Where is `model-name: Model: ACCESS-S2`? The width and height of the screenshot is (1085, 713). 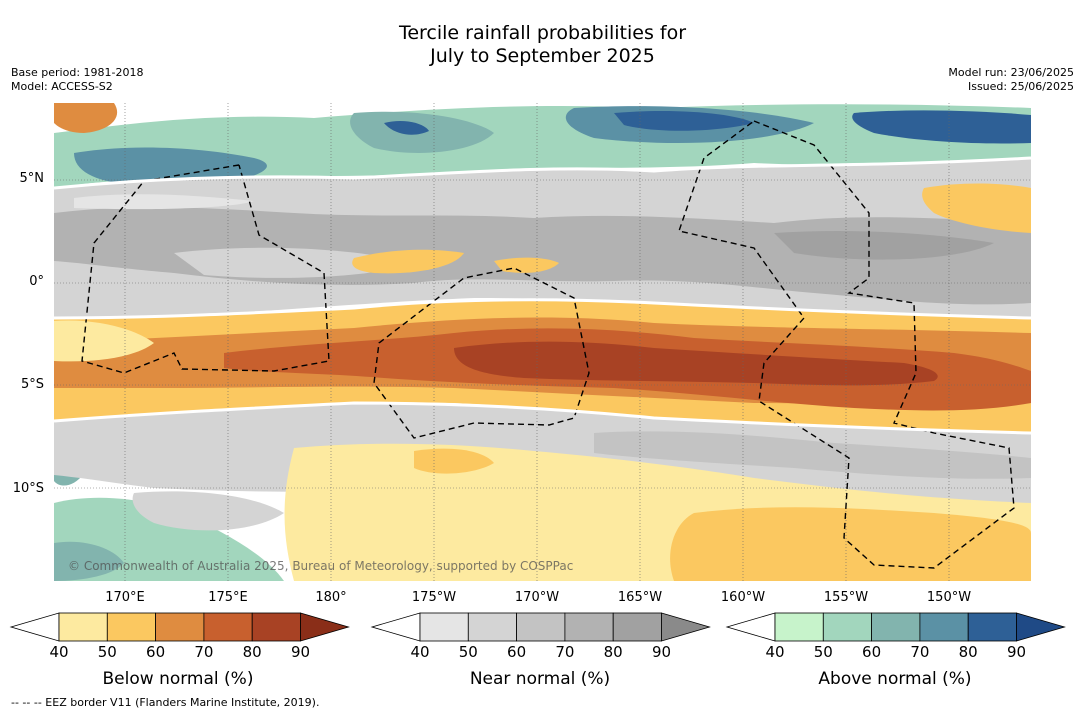 model-name: Model: ACCESS-S2 is located at coordinates (62, 86).